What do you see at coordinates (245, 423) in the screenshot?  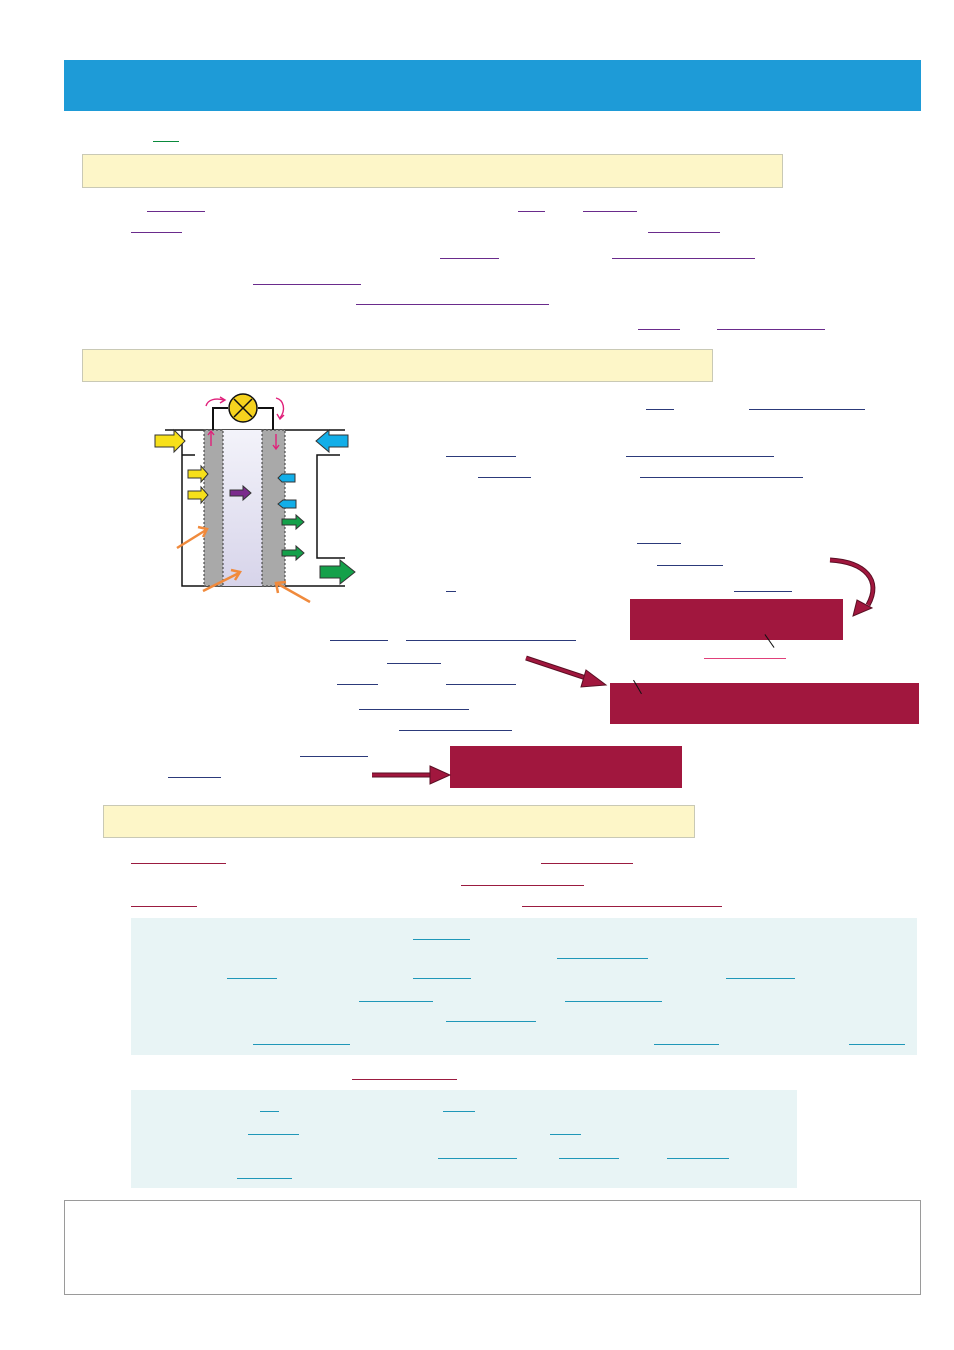 I see `electron-flow-icon` at bounding box center [245, 423].